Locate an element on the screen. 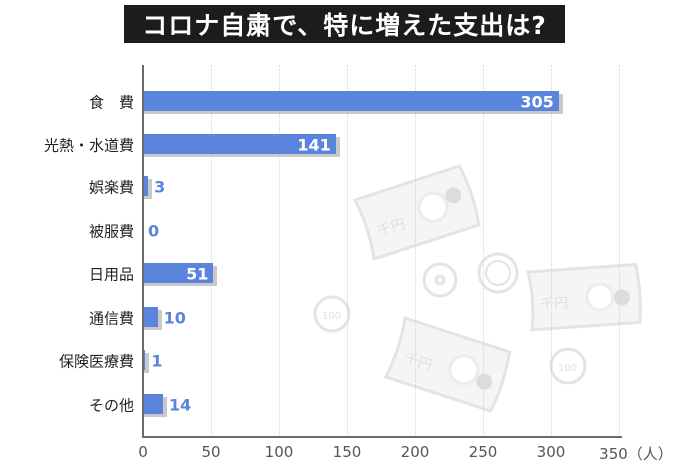 This screenshot has height=472, width=690. bar-value-label: 305 is located at coordinates (537, 102).